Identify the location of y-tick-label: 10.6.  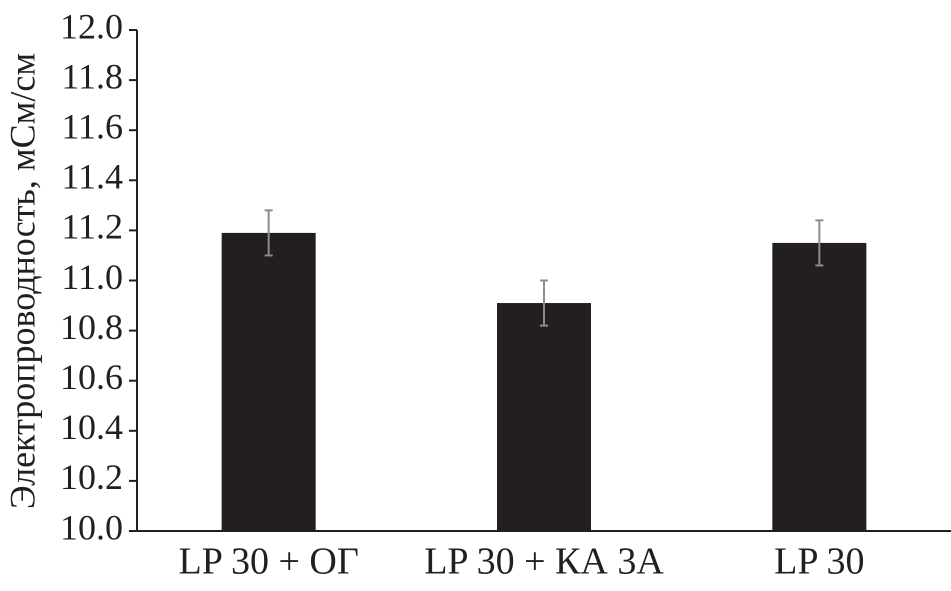
(91, 377).